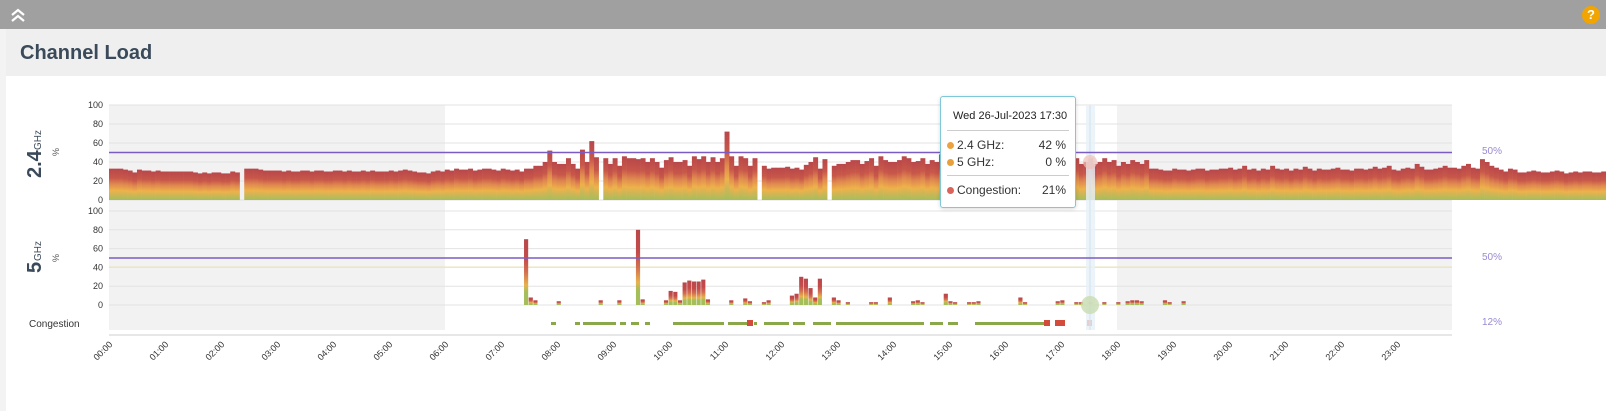  Describe the element at coordinates (662, 350) in the screenshot. I see `x-tick-label: 10:00` at that location.